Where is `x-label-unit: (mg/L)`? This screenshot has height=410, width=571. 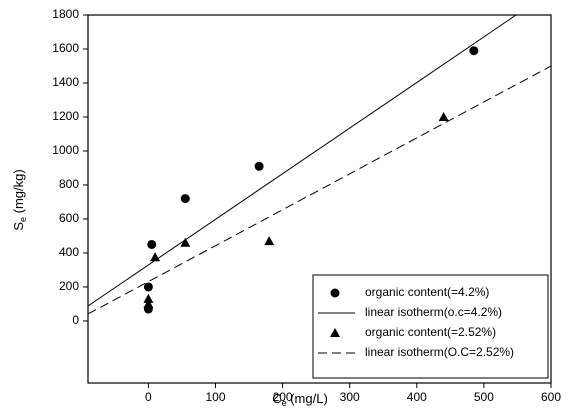 x-label-unit: (mg/L) is located at coordinates (307, 398).